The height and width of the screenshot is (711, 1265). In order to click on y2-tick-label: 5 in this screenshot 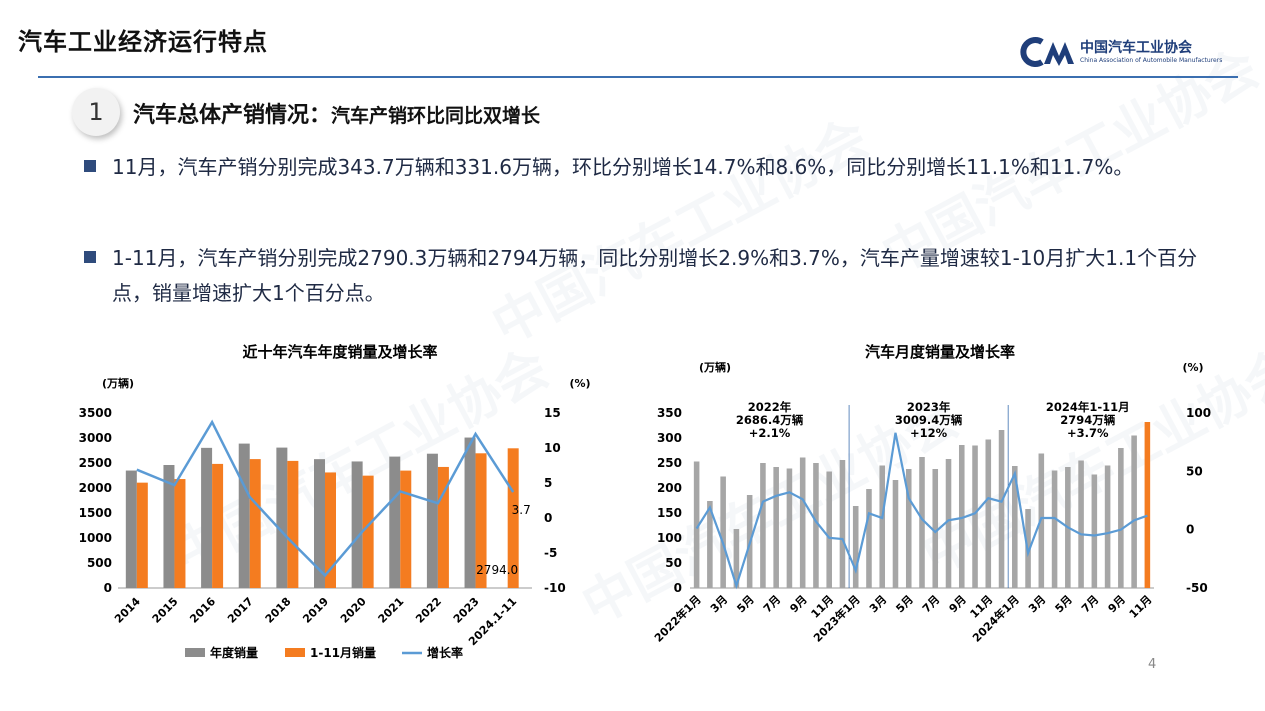, I will do `click(548, 483)`.